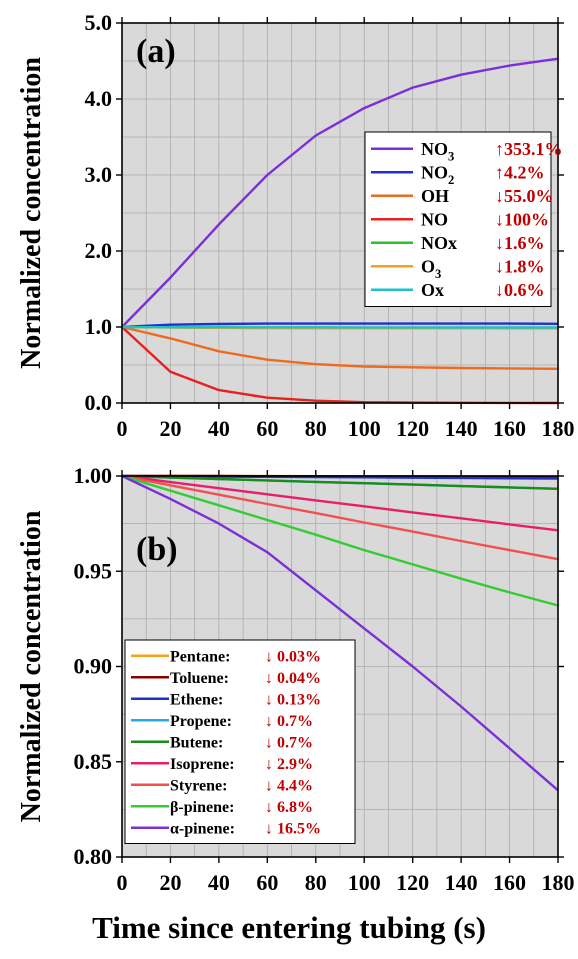 The height and width of the screenshot is (959, 578). Describe the element at coordinates (202, 828) in the screenshot. I see `legend-label: α-pinene:` at that location.